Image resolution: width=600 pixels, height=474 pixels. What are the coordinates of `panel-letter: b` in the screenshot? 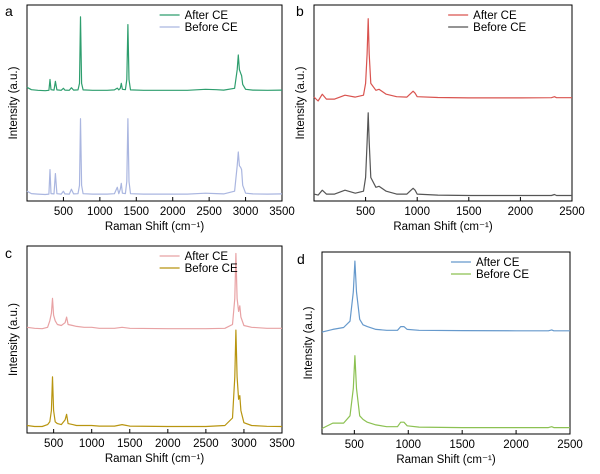 It's located at (300, 11).